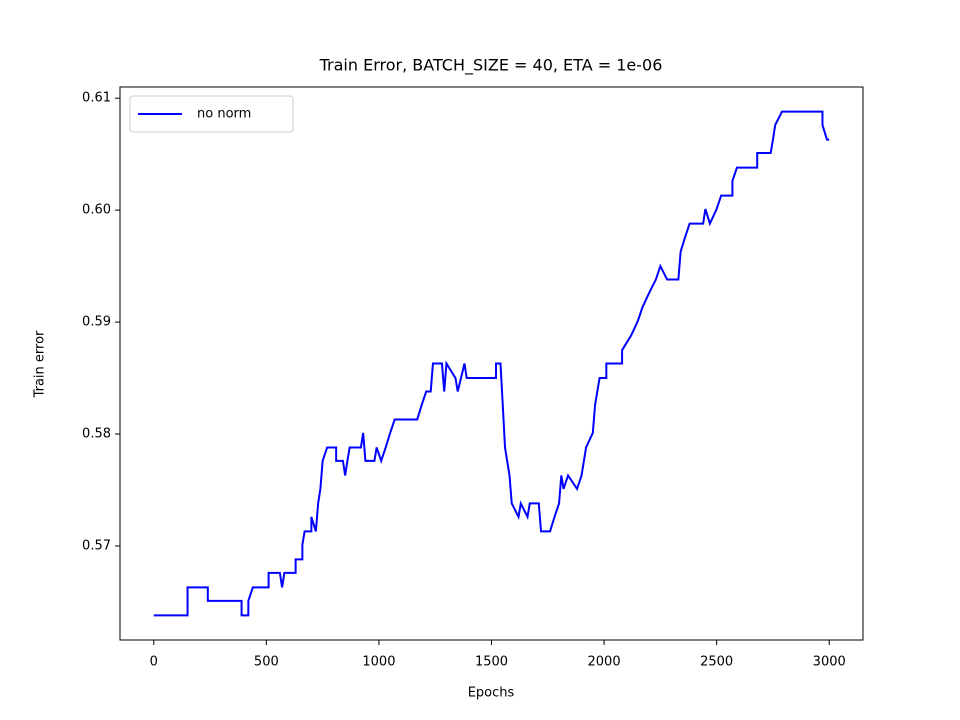 This screenshot has width=960, height=720. What do you see at coordinates (378, 662) in the screenshot?
I see `x-tick-label: 1000` at bounding box center [378, 662].